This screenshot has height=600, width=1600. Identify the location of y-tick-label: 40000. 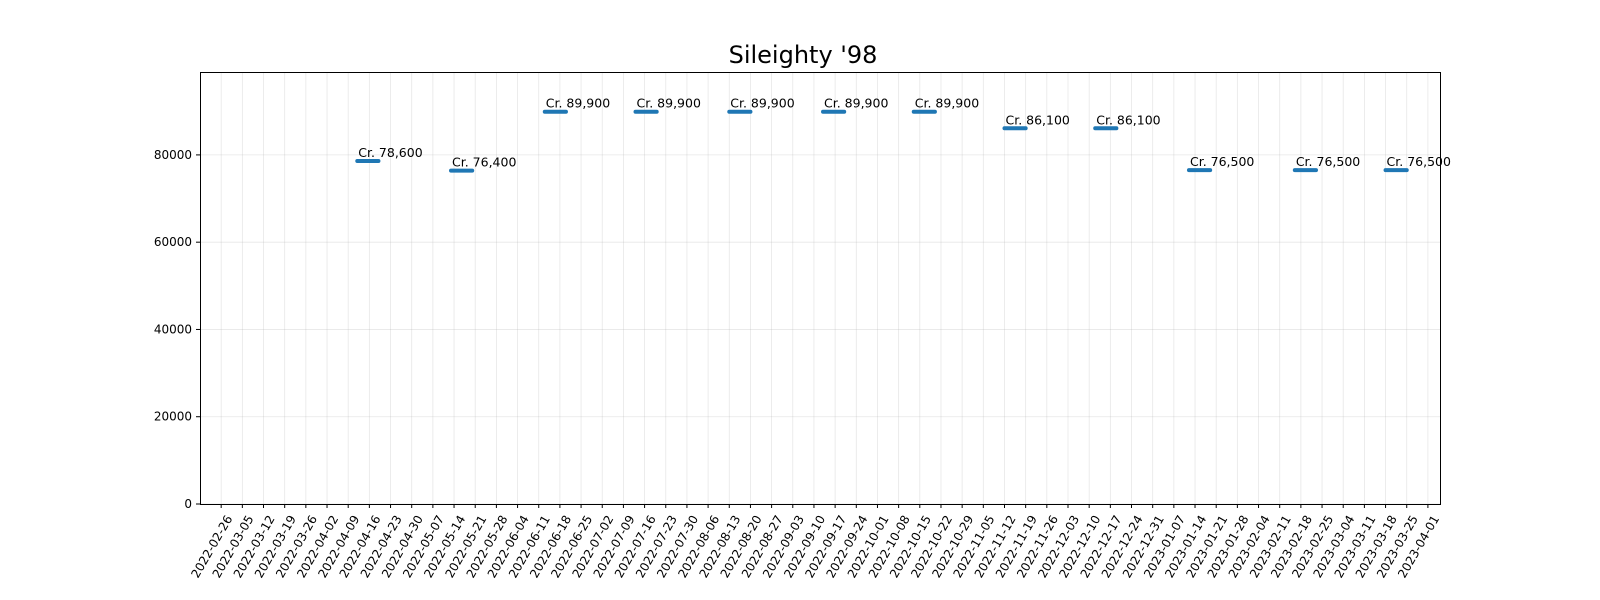
(173, 329).